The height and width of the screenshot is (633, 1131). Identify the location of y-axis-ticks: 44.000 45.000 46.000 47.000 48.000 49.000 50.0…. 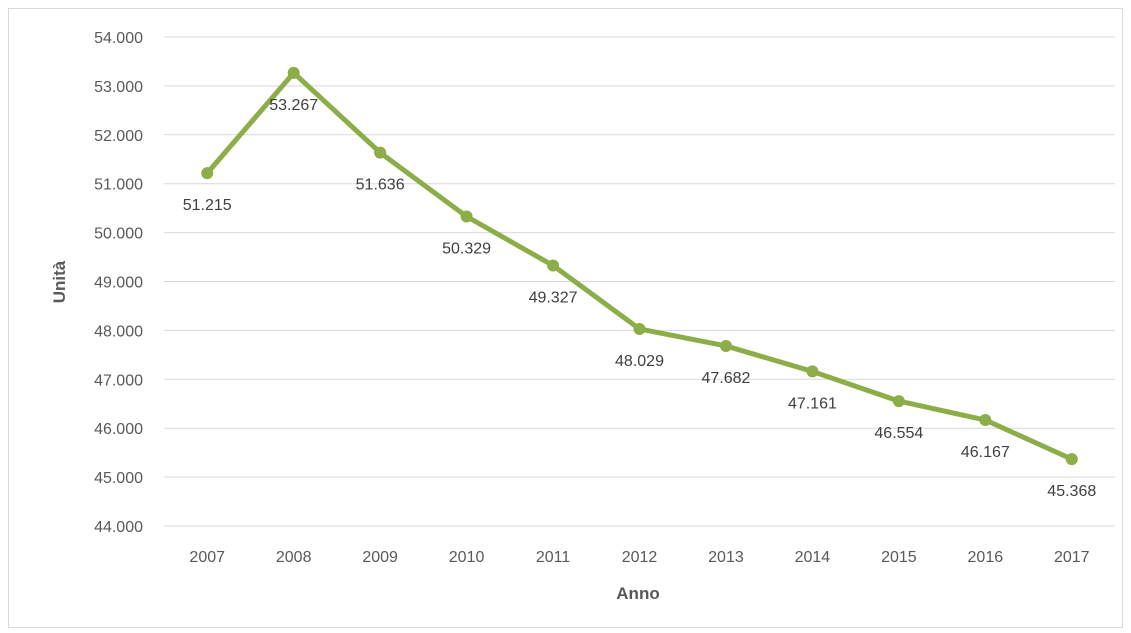
(118, 283).